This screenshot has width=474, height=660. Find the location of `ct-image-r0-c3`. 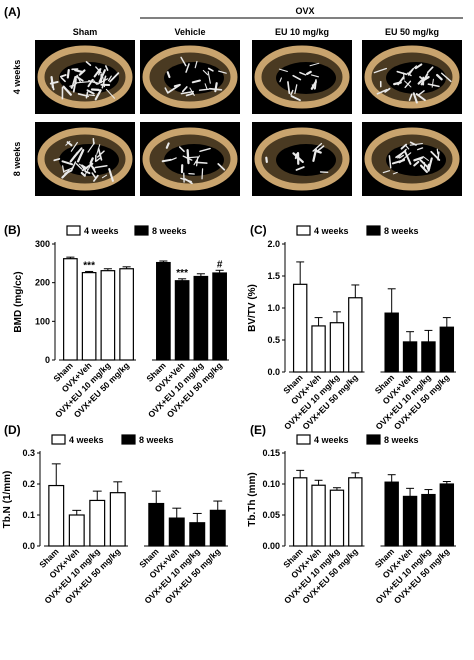

ct-image-r0-c3 is located at coordinates (412, 77).